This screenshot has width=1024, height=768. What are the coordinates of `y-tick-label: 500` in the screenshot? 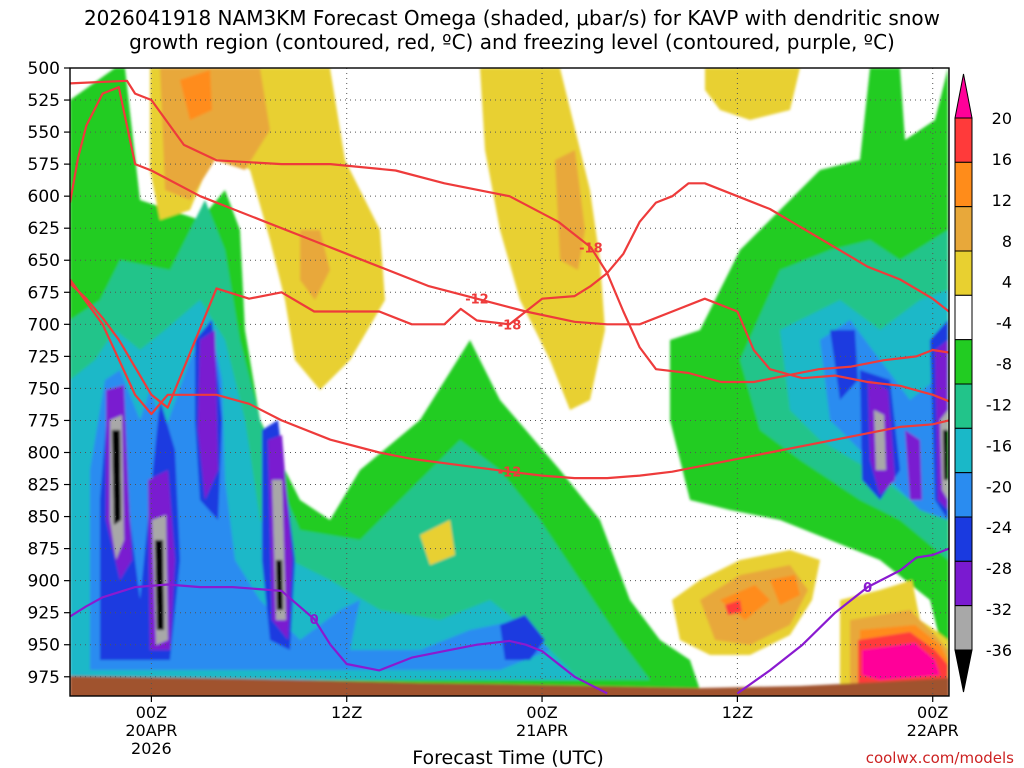 It's located at (44, 69).